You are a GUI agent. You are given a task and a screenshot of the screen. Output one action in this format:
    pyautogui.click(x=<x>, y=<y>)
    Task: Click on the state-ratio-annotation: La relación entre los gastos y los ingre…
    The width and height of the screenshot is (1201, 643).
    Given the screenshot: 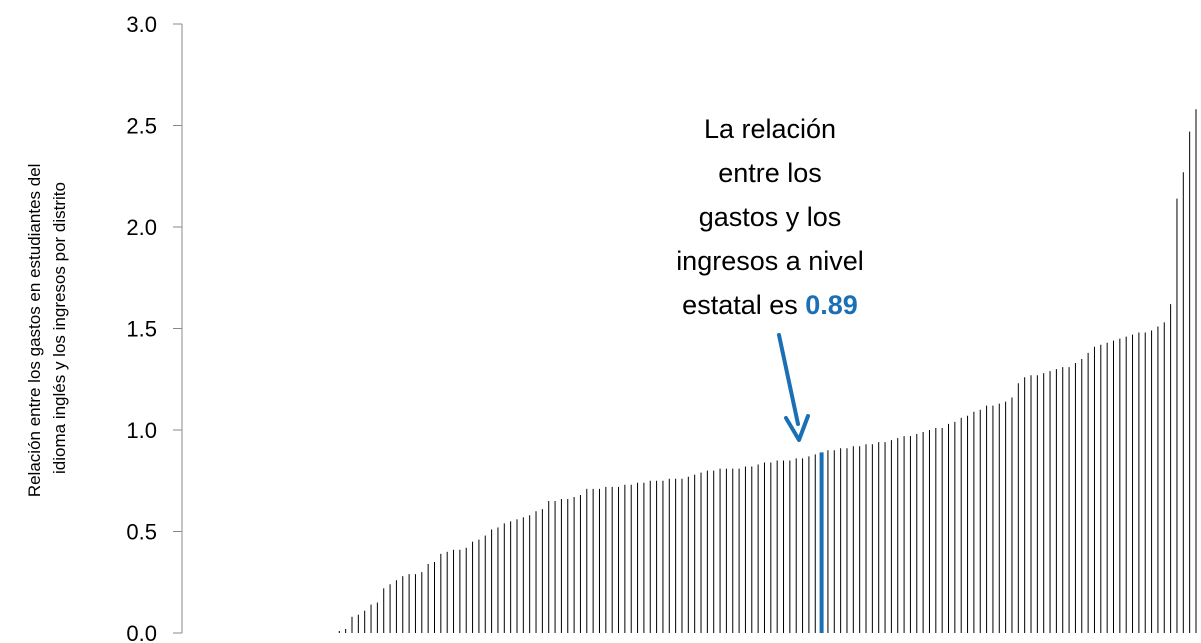 What is the action you would take?
    pyautogui.click(x=770, y=278)
    